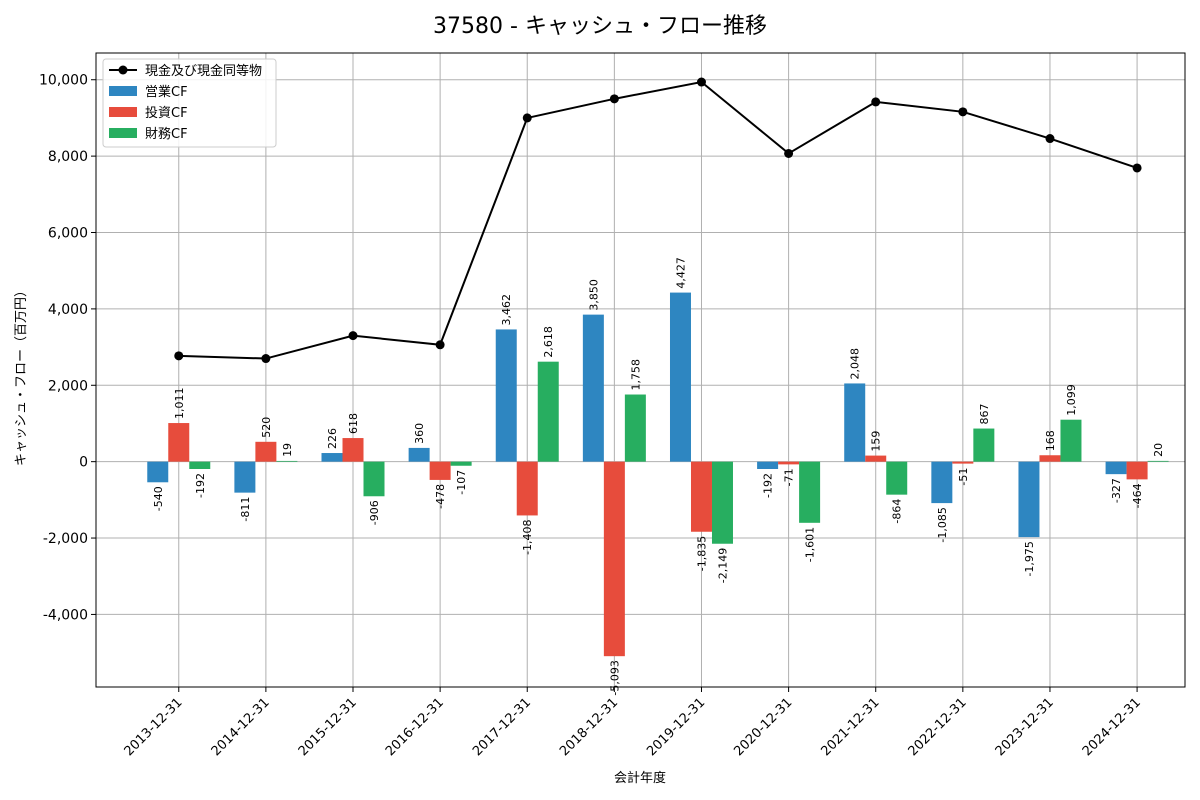  Describe the element at coordinates (1137, 495) in the screenshot. I see `bar-value-label: -464` at that location.